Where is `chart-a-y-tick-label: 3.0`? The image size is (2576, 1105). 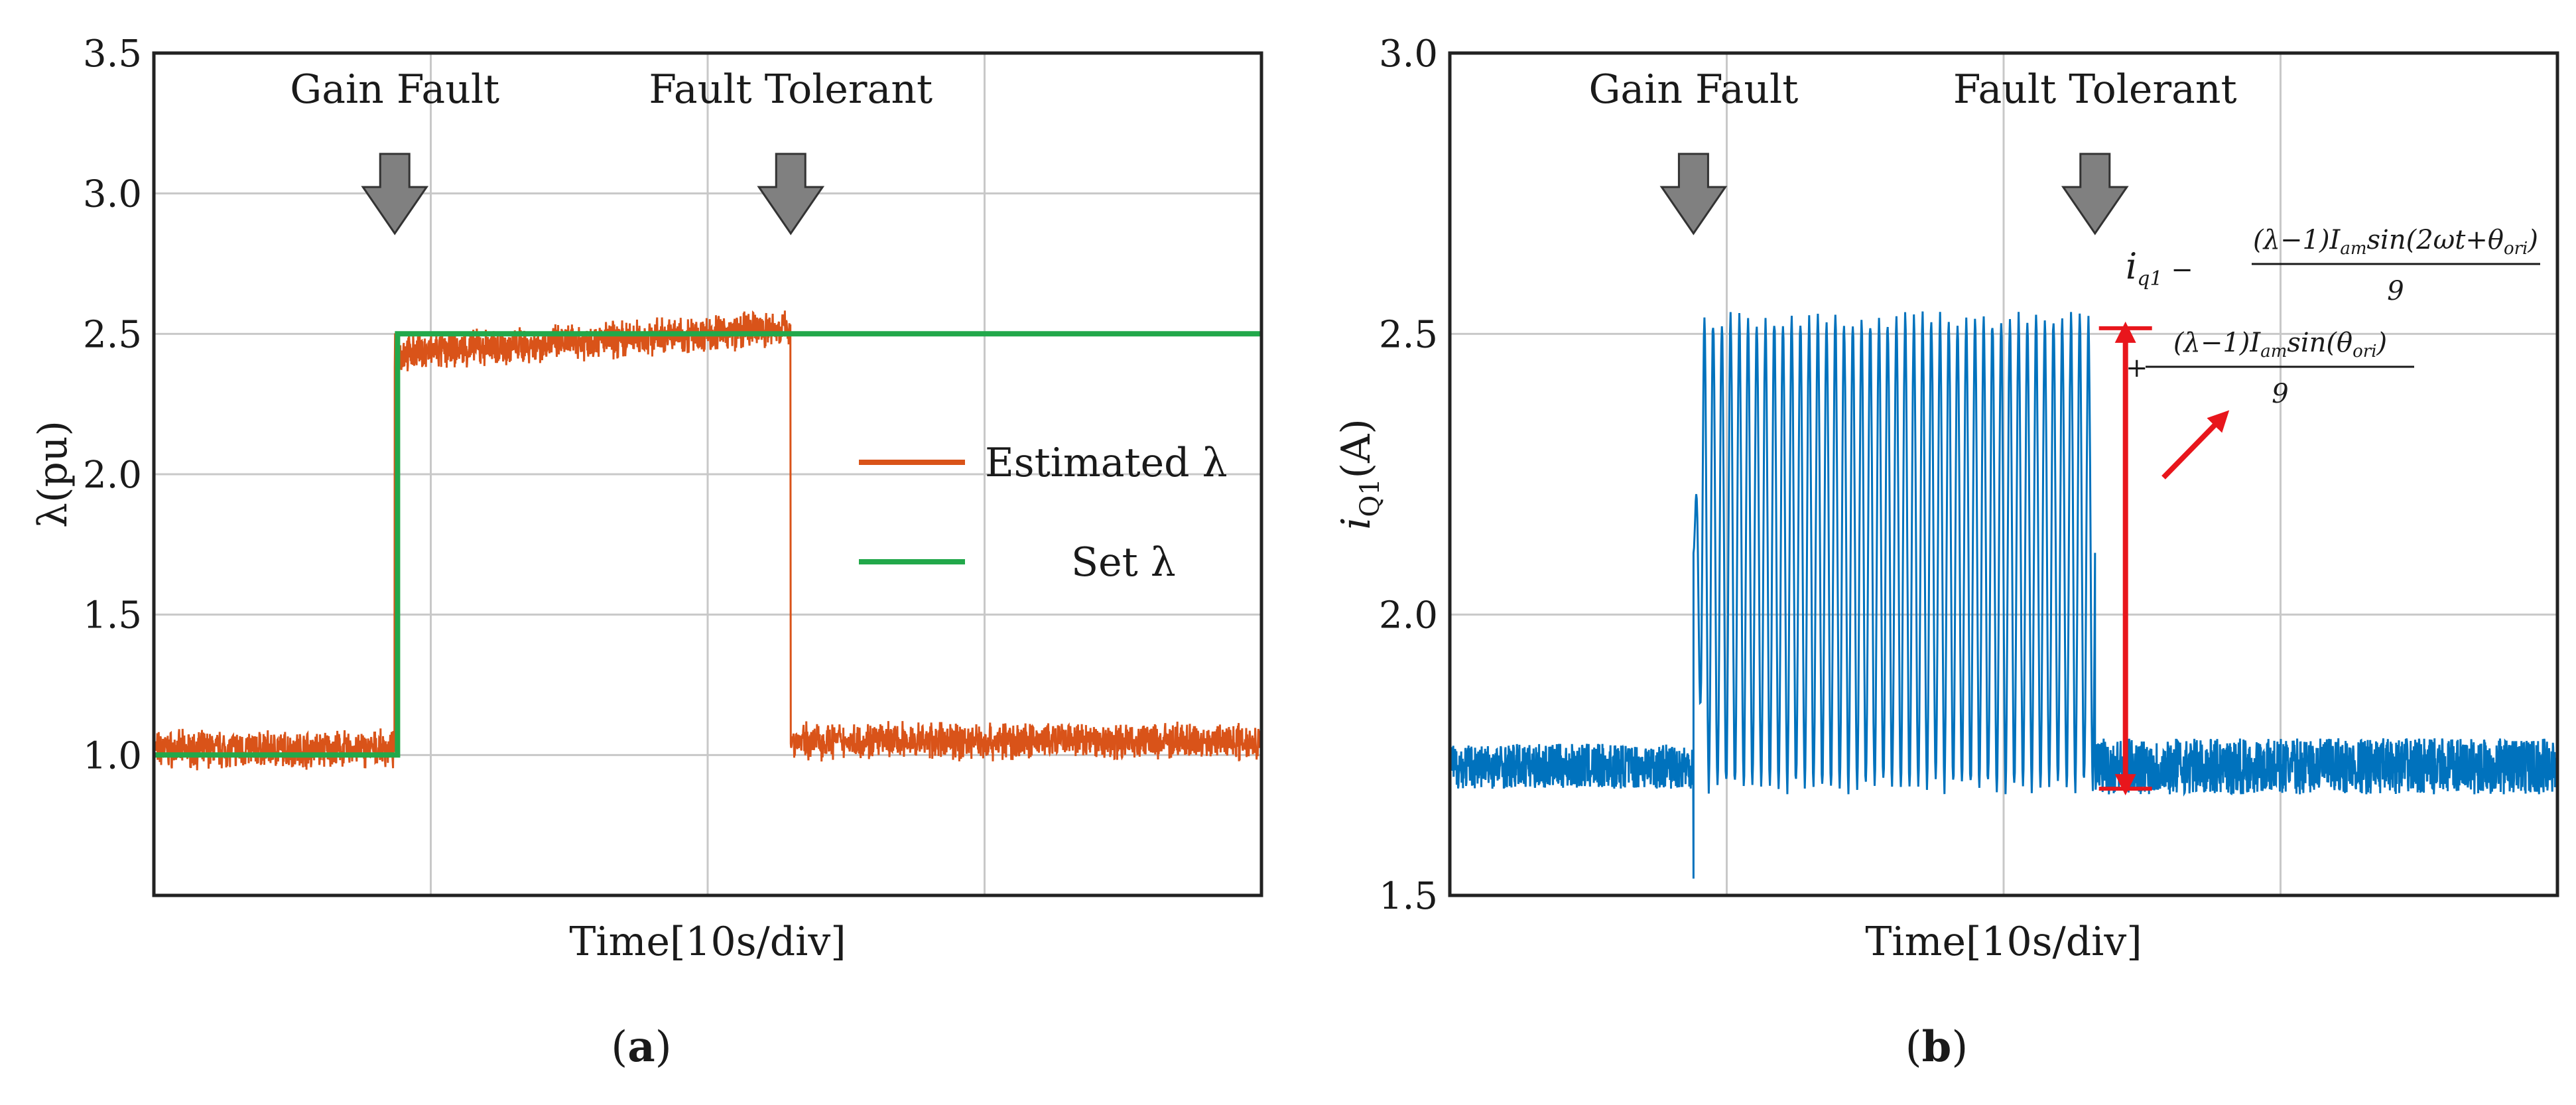
chart-a-y-tick-label: 3.0 is located at coordinates (113, 194).